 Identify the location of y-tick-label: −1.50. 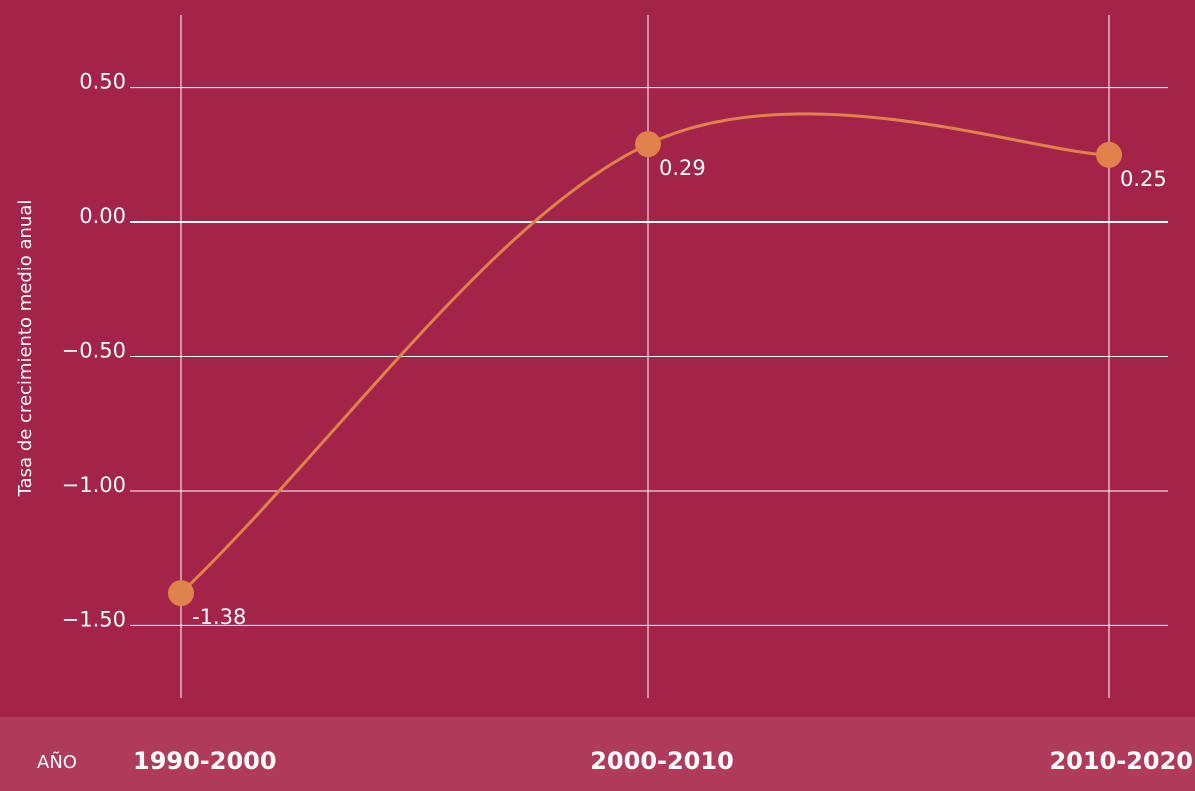
(94, 619).